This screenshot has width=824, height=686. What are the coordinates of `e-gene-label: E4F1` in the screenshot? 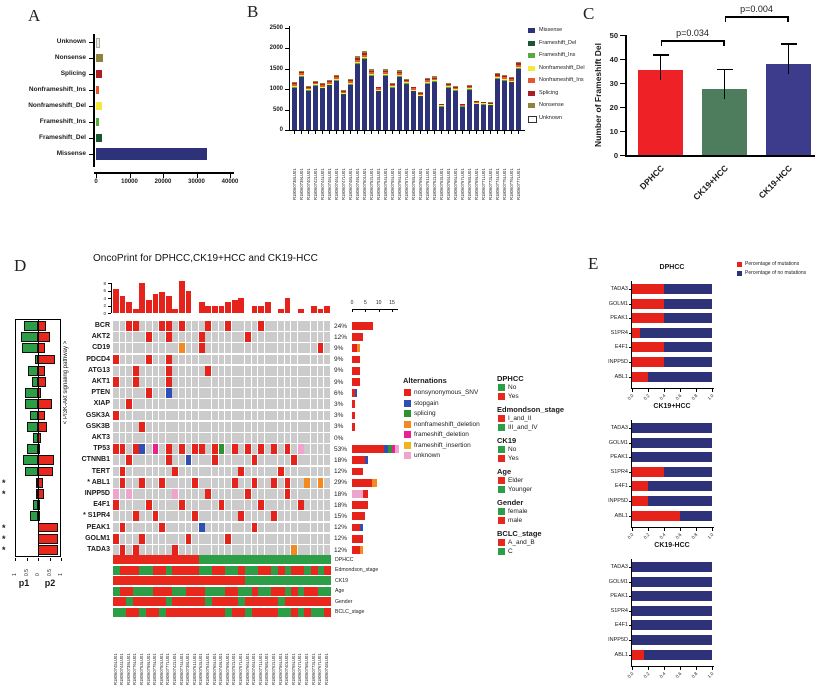 It's located at (621, 347).